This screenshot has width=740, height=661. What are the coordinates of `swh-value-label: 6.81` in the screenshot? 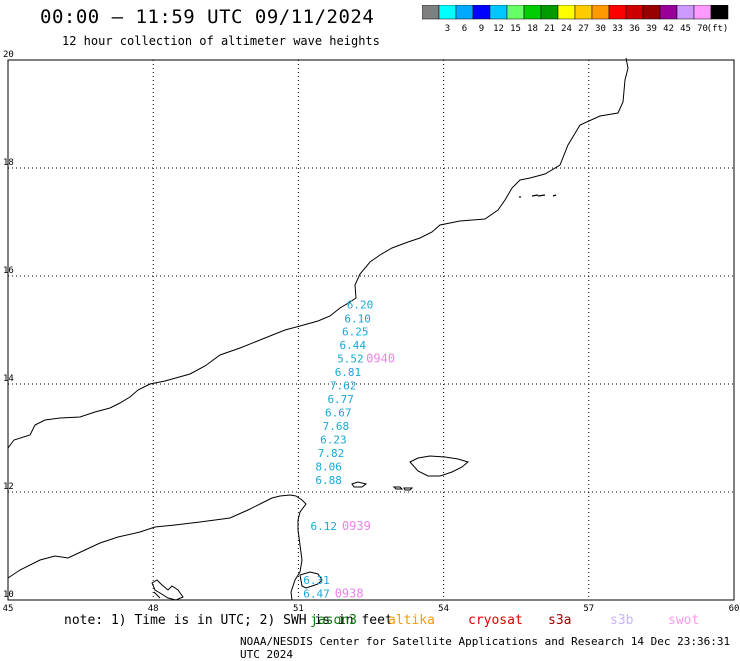 It's located at (348, 372).